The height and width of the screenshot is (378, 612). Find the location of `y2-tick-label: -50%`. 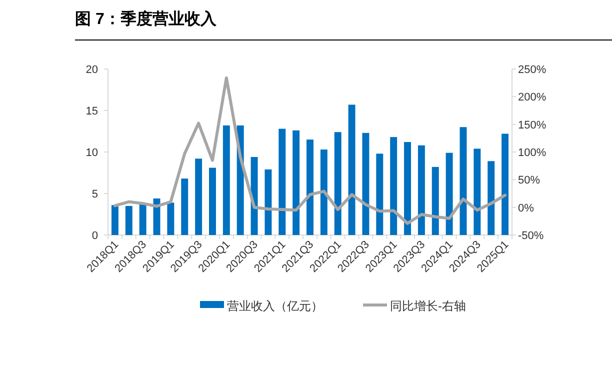

y2-tick-label: -50% is located at coordinates (531, 236).